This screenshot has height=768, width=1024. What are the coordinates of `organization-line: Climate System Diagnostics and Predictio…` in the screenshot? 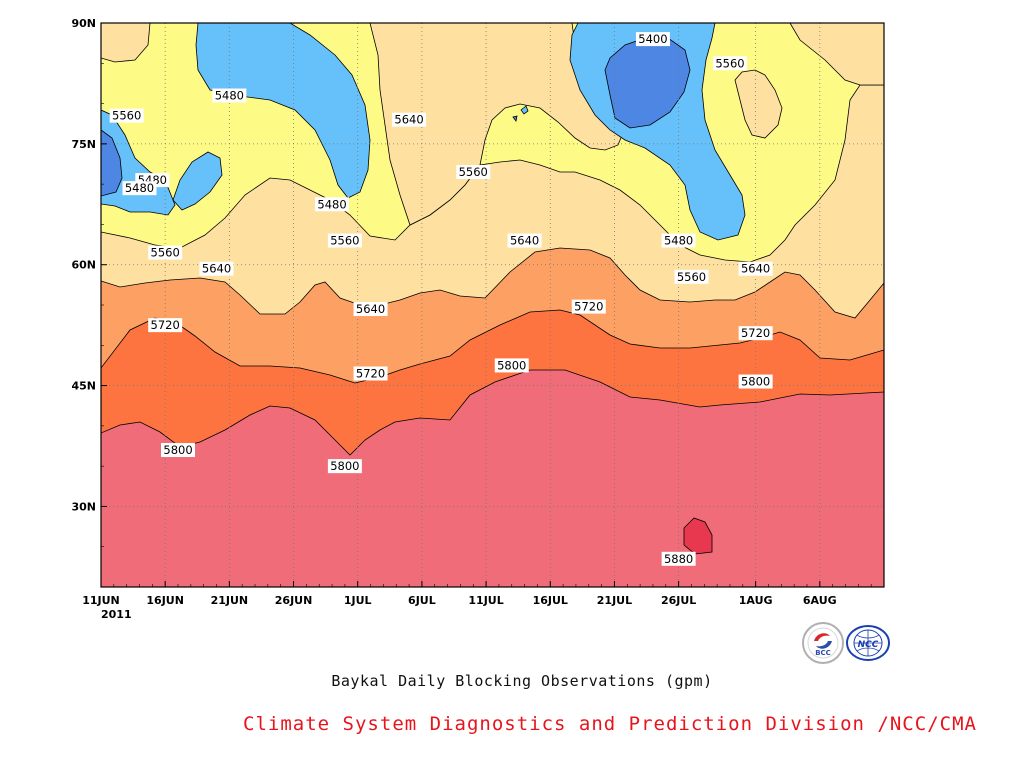 It's located at (610, 724).